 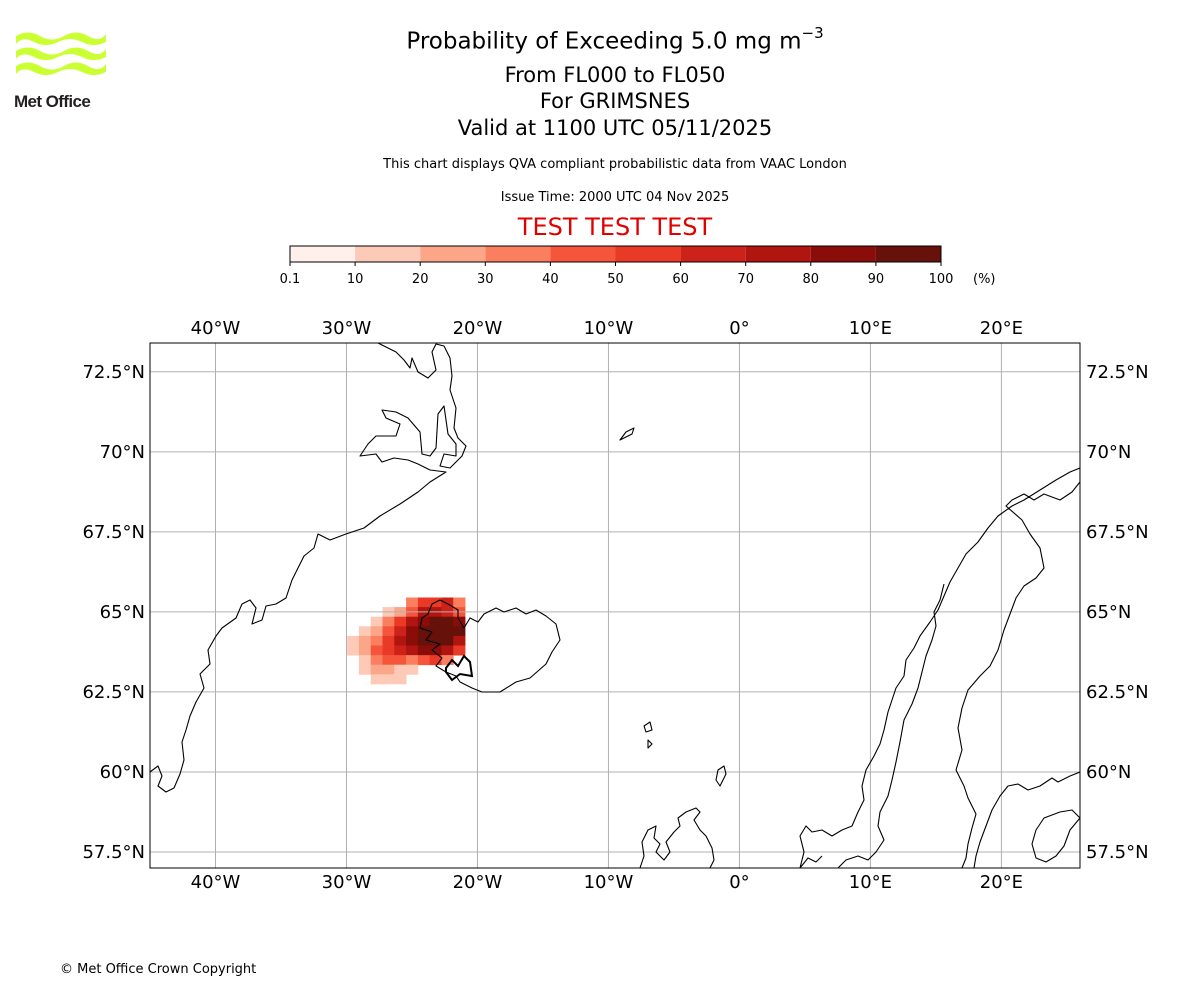 I want to click on lon-tick-label-bottom: 10°E, so click(x=870, y=882).